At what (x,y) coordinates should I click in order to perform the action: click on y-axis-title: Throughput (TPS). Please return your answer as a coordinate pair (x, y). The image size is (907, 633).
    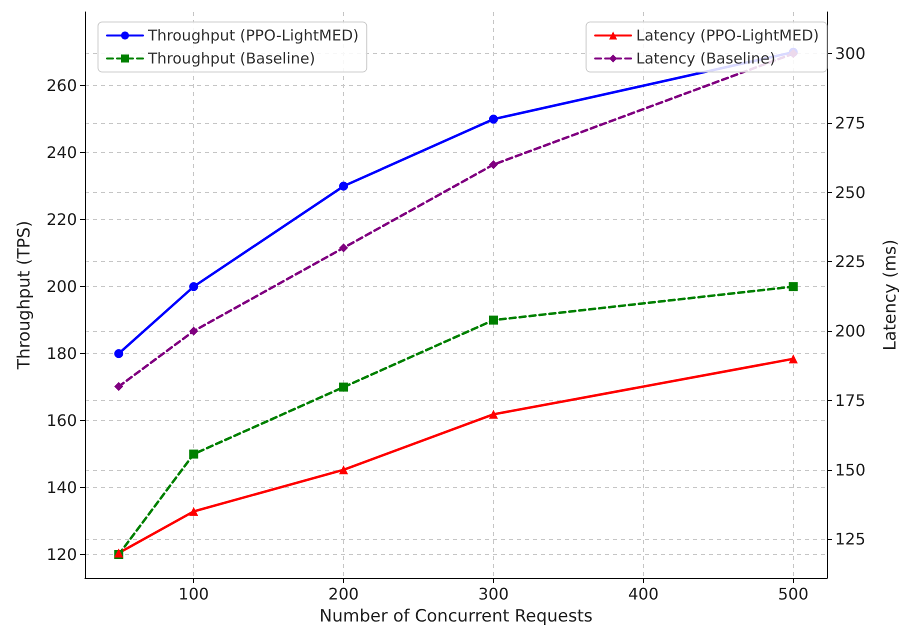
    Looking at the image, I should click on (24, 295).